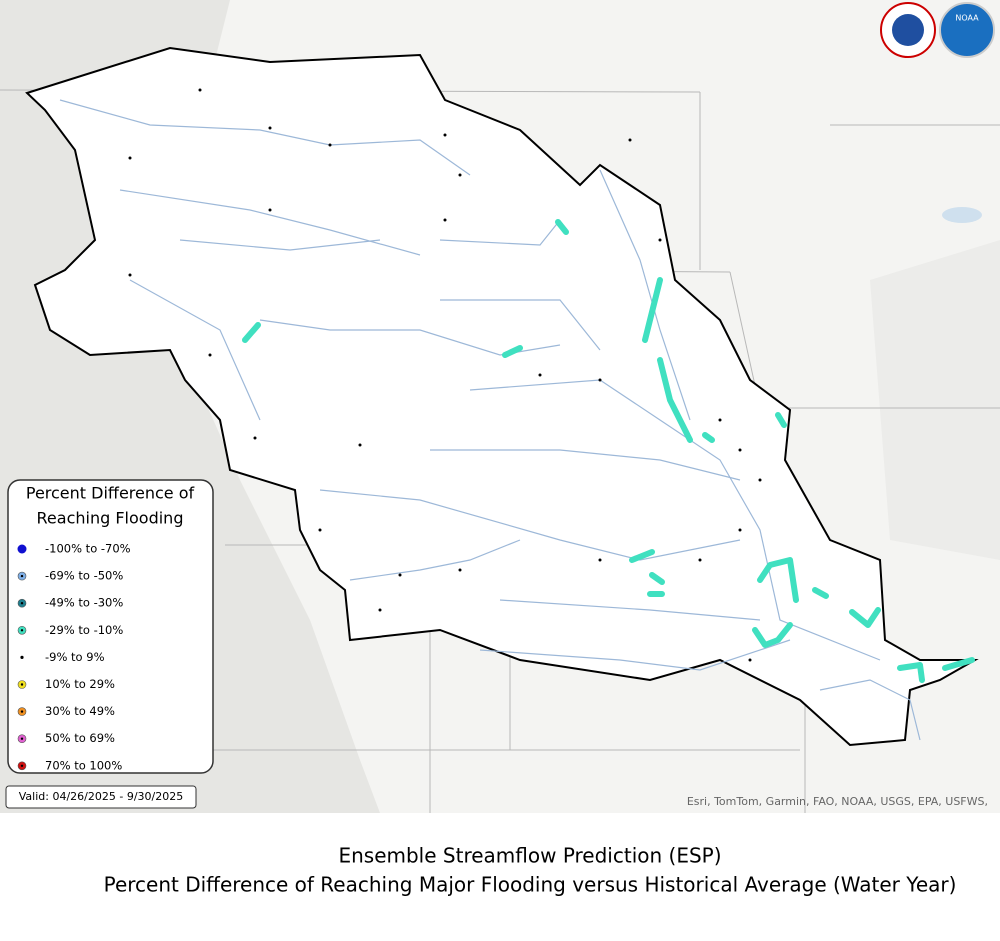 The image size is (1000, 941). Describe the element at coordinates (80, 711) in the screenshot. I see `legend-label: 30% to 49%` at that location.